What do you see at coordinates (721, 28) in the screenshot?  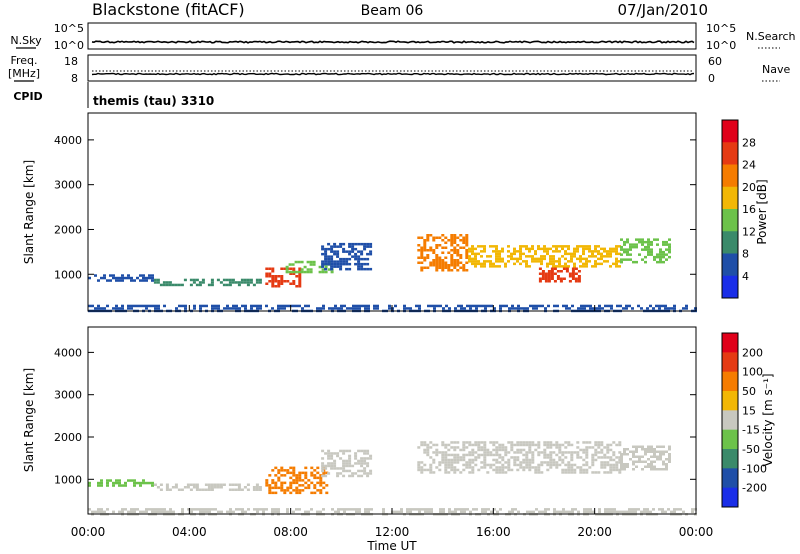 I see `nsearch-tick-top: 10^5` at bounding box center [721, 28].